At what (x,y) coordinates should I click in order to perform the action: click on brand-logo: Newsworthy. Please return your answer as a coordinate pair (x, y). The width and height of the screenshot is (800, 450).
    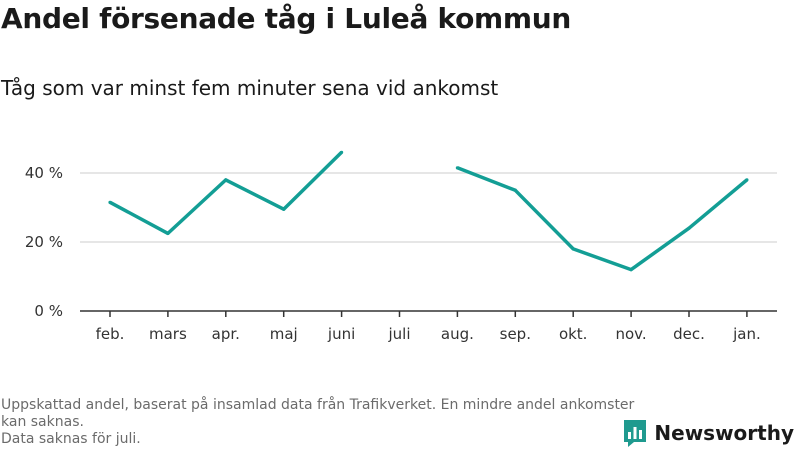
    Looking at the image, I should click on (708, 433).